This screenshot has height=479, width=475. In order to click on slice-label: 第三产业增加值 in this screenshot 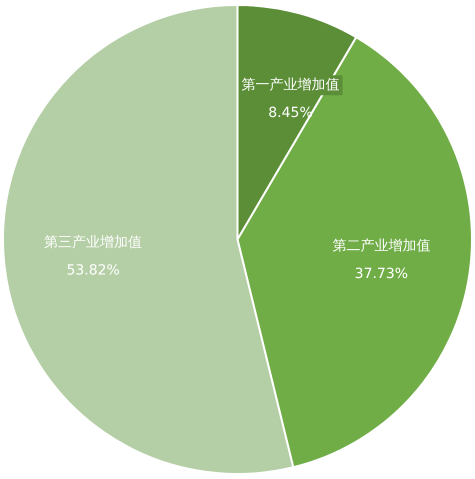, I will do `click(93, 242)`.